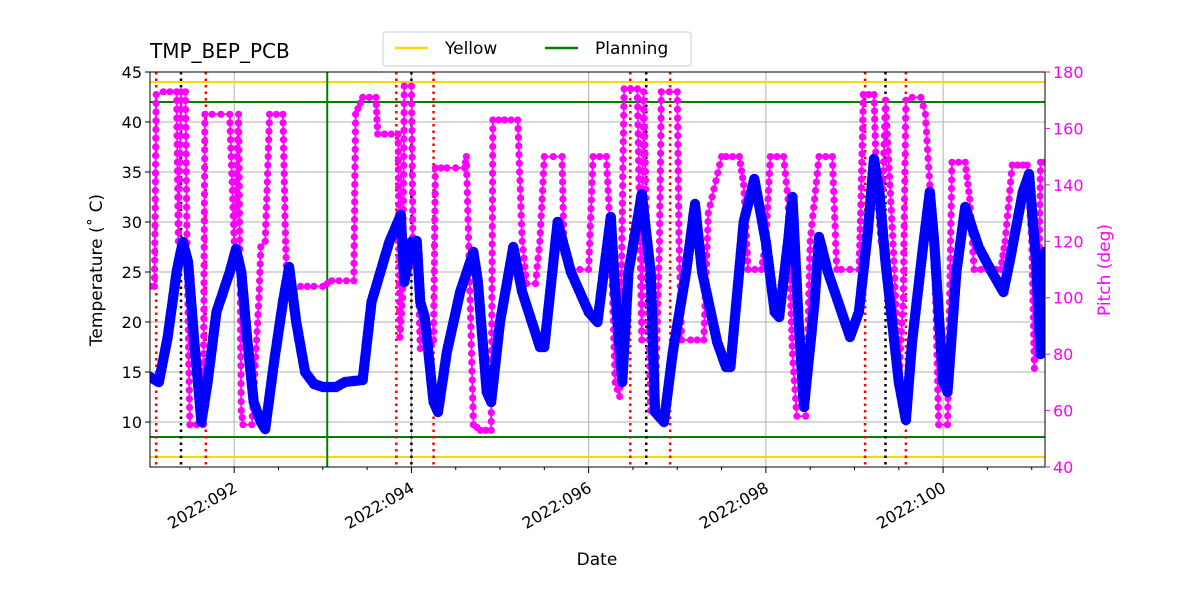 This screenshot has width=1200, height=600. I want to click on legend-label-planning: Planning, so click(631, 49).